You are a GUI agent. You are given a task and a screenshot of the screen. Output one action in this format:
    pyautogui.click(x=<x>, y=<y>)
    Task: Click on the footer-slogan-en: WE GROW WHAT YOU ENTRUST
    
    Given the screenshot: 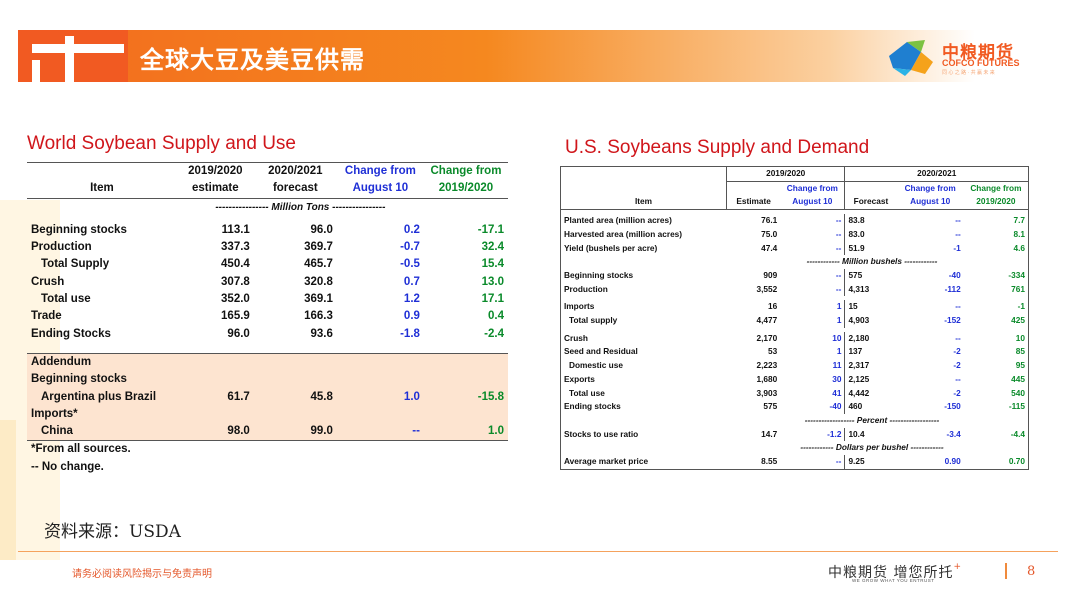 What is the action you would take?
    pyautogui.click(x=893, y=580)
    